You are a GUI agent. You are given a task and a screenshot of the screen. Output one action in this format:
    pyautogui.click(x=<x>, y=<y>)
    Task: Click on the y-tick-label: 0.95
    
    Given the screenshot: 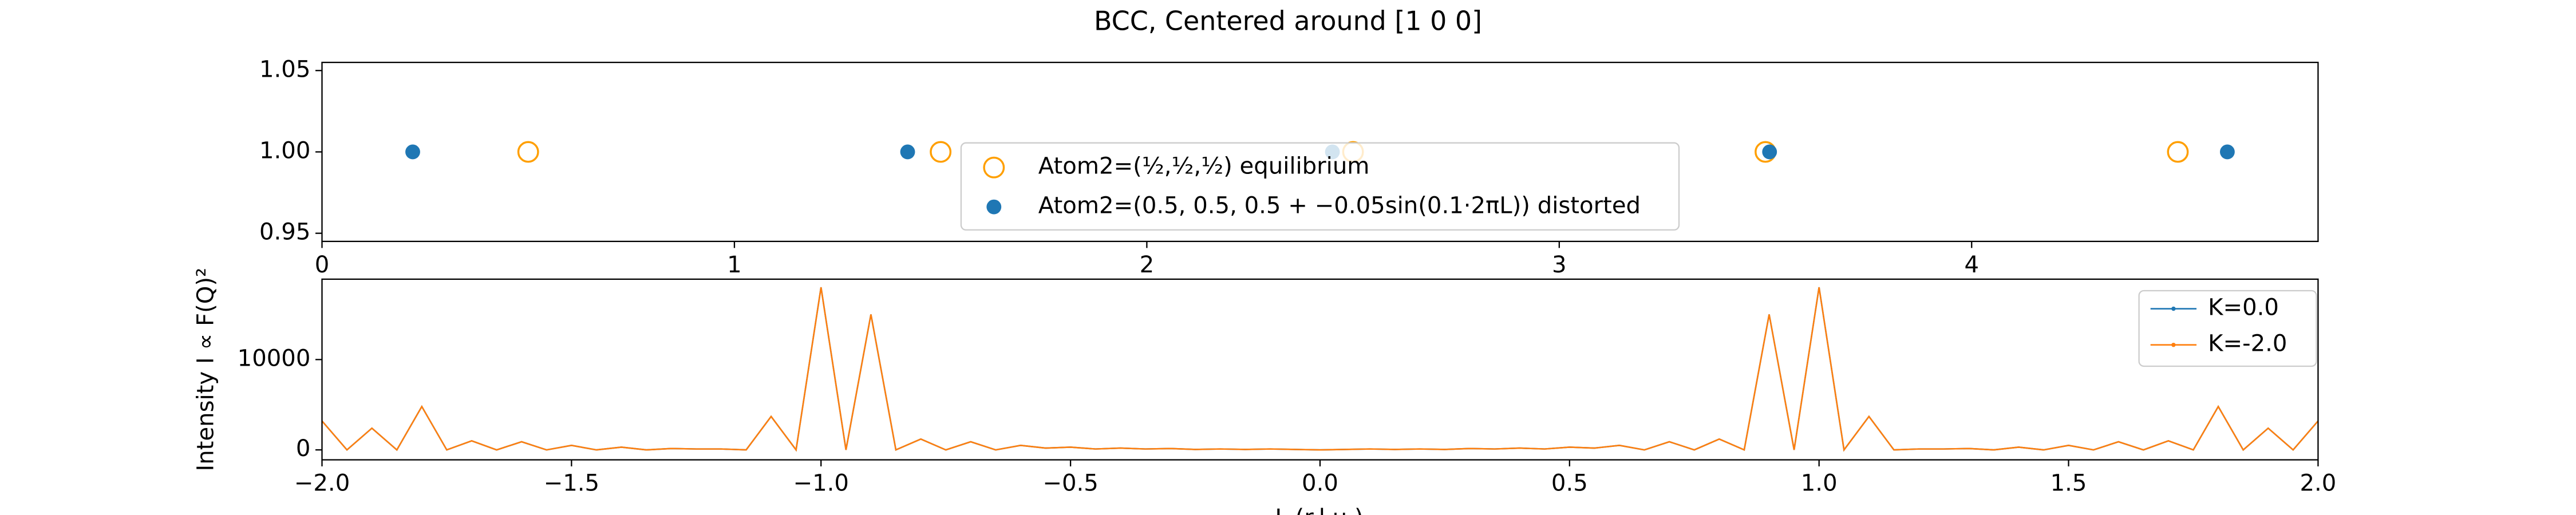 What is the action you would take?
    pyautogui.click(x=284, y=232)
    